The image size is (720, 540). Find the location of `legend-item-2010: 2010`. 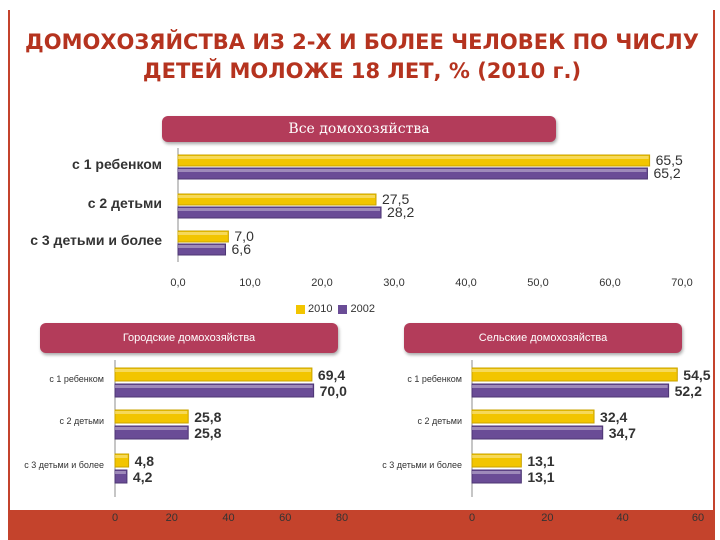

legend-item-2010: 2010 is located at coordinates (314, 309).